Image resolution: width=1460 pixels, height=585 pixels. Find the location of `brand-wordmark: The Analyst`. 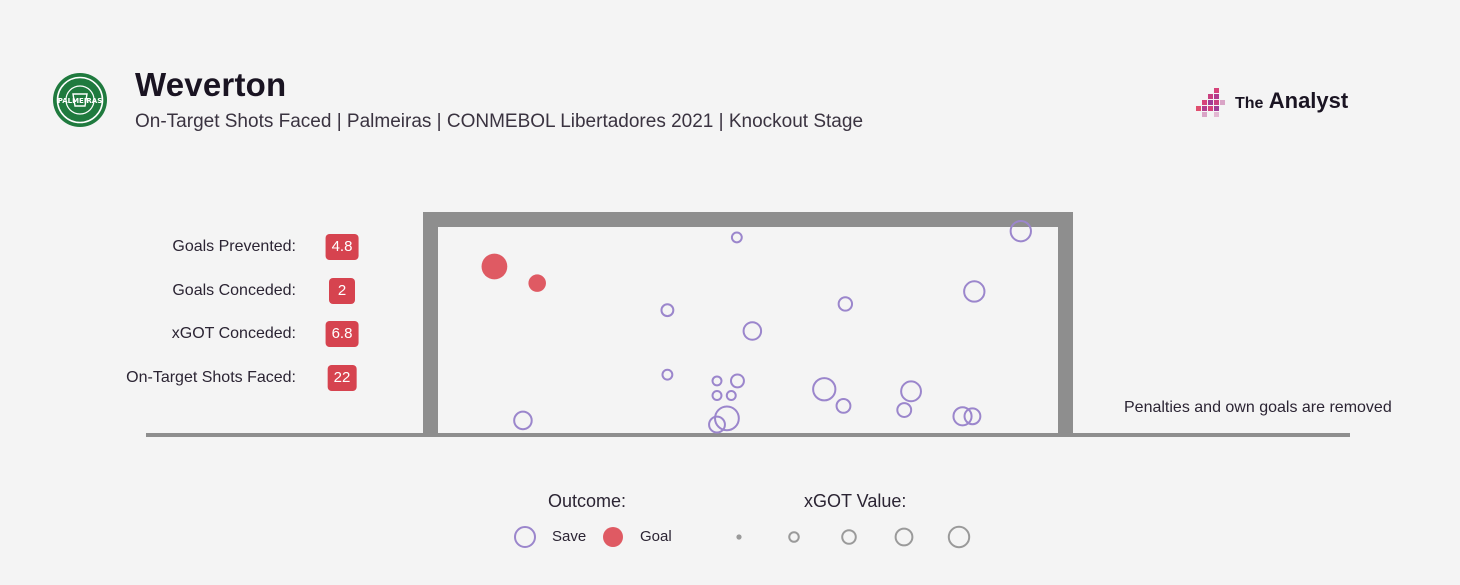

brand-wordmark: The Analyst is located at coordinates (1291, 101).